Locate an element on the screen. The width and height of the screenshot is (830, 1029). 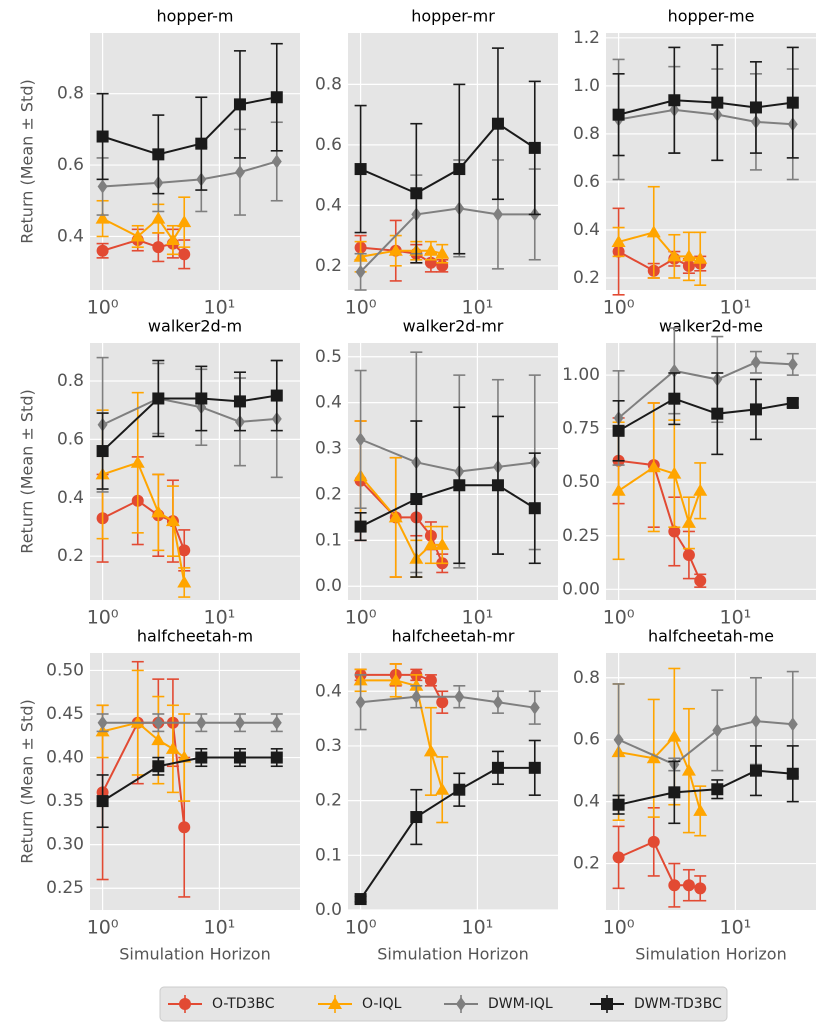
y-tick-label: 1.0 is located at coordinates (586, 86).